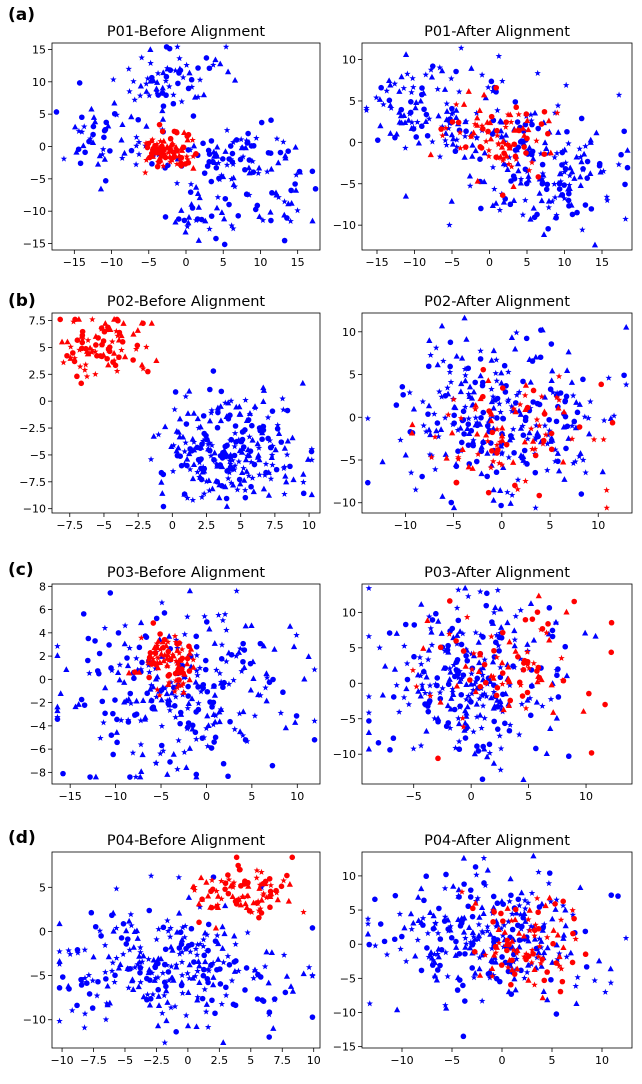 The height and width of the screenshot is (1084, 642). What do you see at coordinates (42, 347) in the screenshot?
I see `y-tick-label: 5` at bounding box center [42, 347].